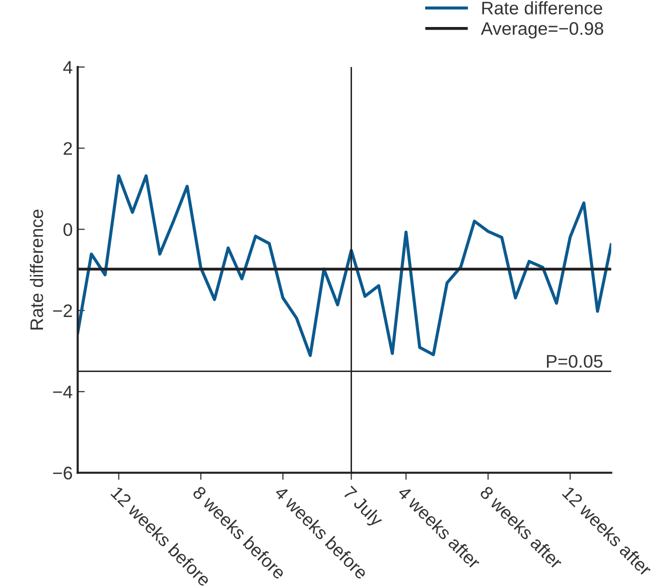  I want to click on legend-label: Average=−0.98, so click(542, 30).